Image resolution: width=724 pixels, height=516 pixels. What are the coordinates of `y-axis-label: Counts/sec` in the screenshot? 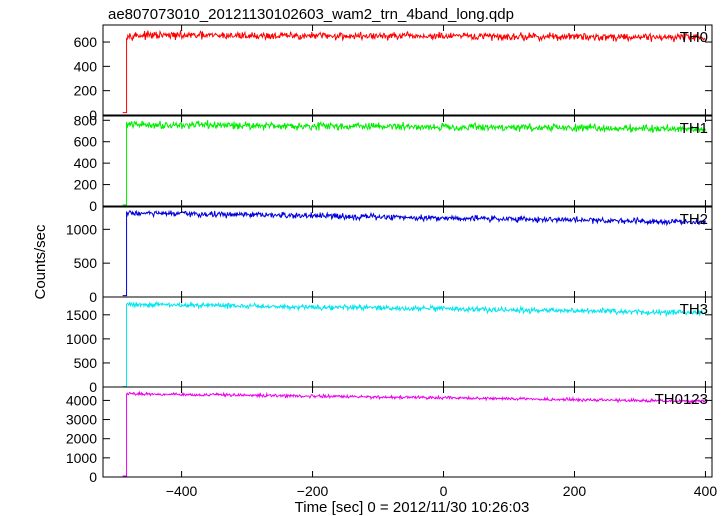 It's located at (40, 262).